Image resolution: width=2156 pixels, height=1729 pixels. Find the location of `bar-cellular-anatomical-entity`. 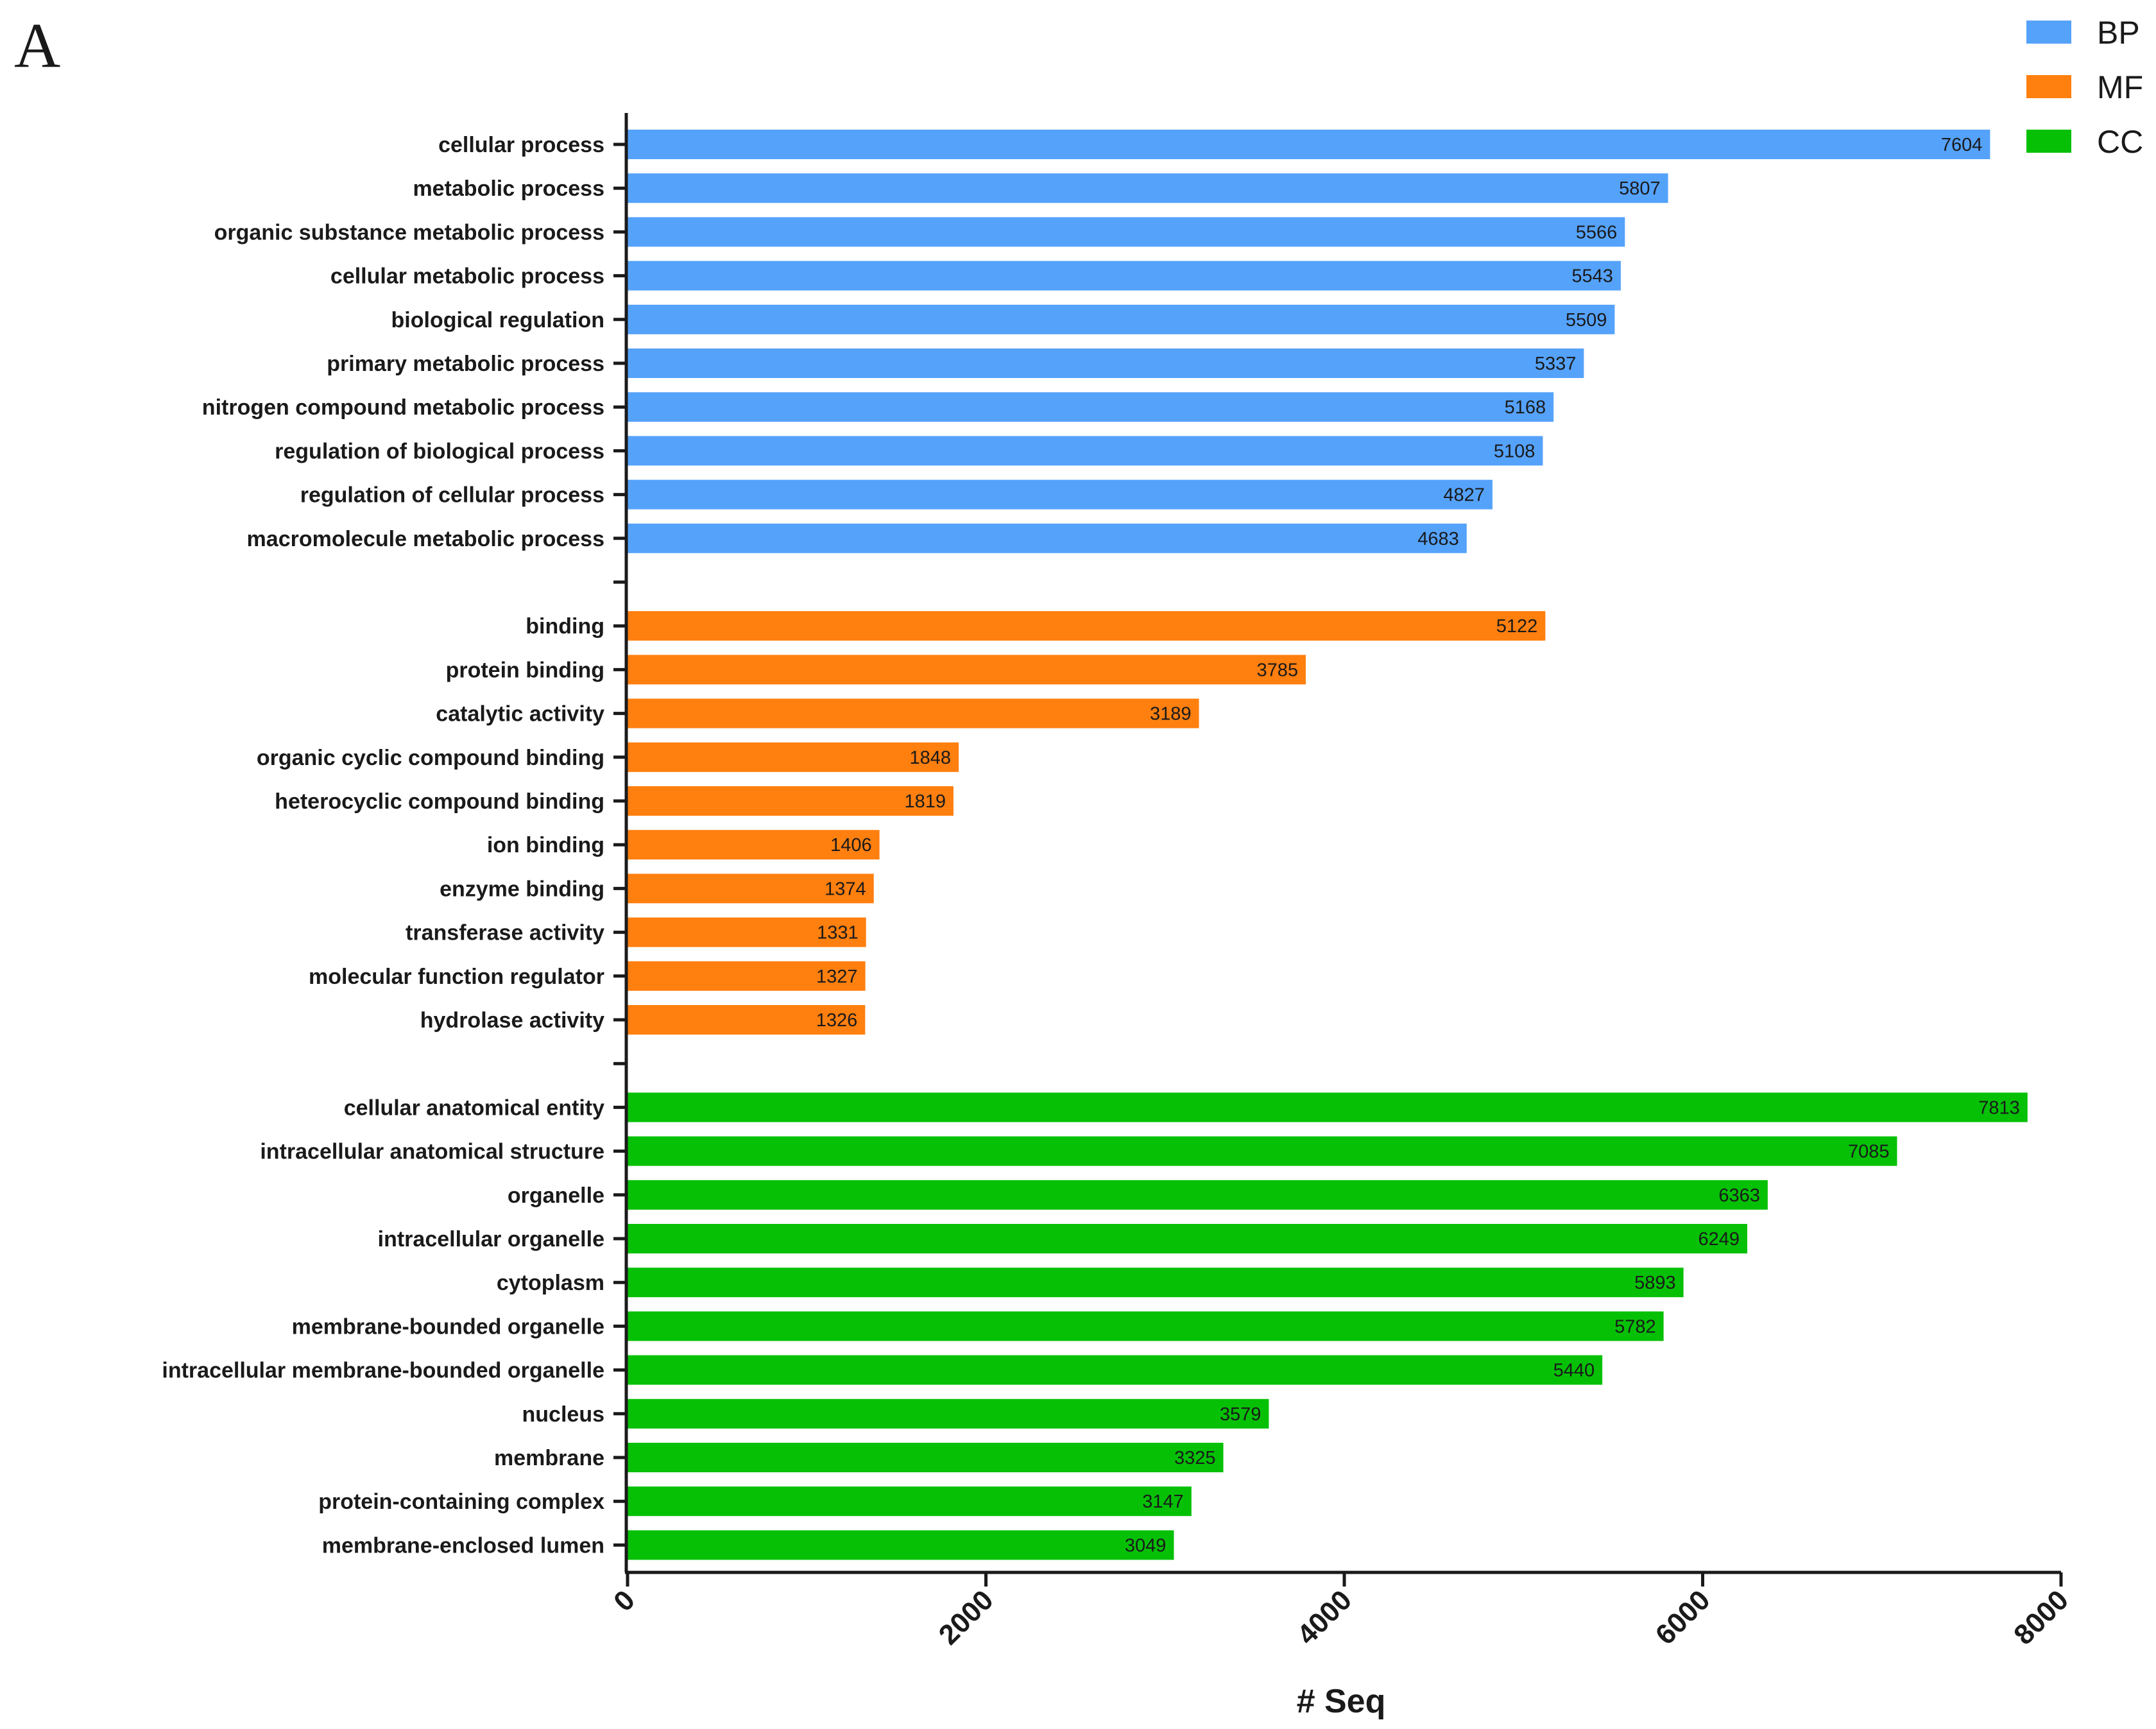

bar-cellular-anatomical-entity is located at coordinates (1328, 1107).